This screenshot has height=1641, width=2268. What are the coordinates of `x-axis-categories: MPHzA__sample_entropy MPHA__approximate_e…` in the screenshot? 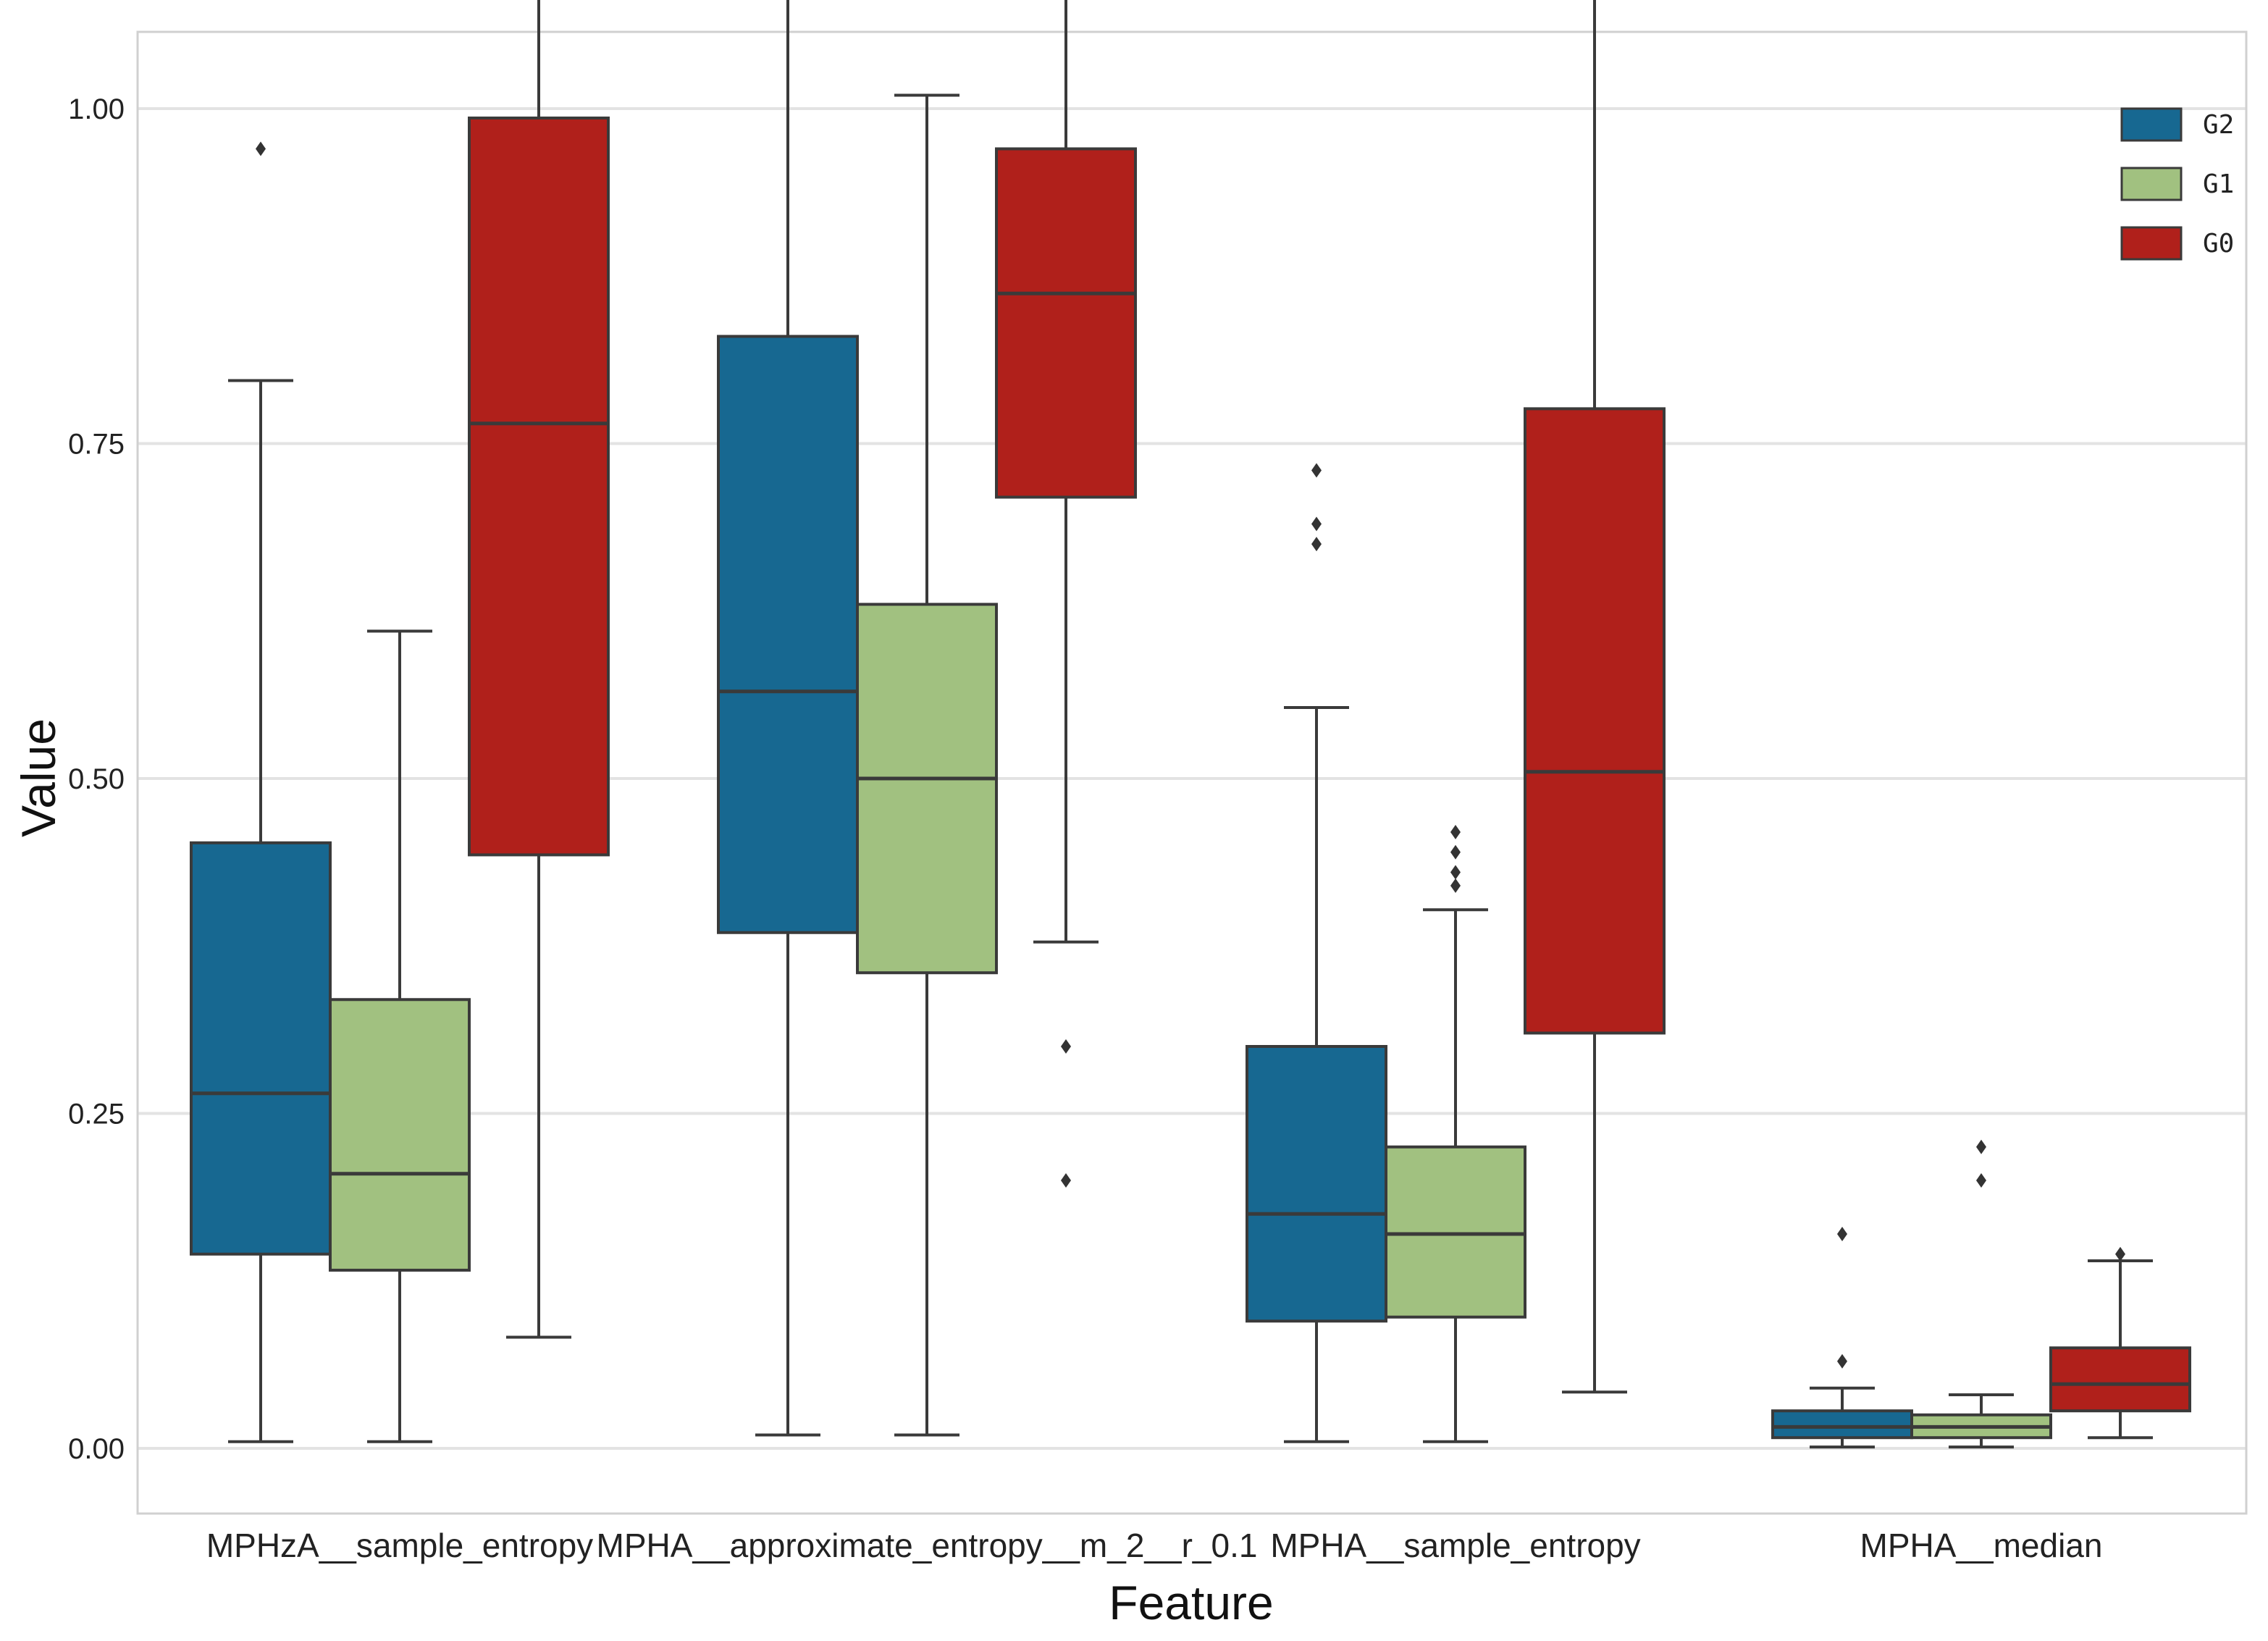 It's located at (1154, 1545).